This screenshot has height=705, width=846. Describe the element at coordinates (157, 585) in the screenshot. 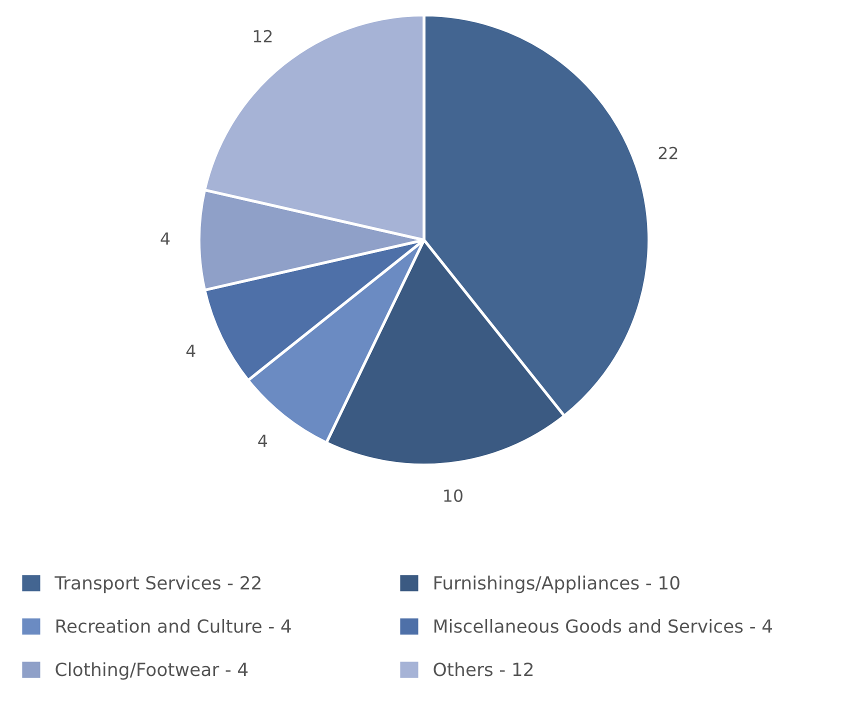

I see `legend-label: Transport Services - 22` at that location.